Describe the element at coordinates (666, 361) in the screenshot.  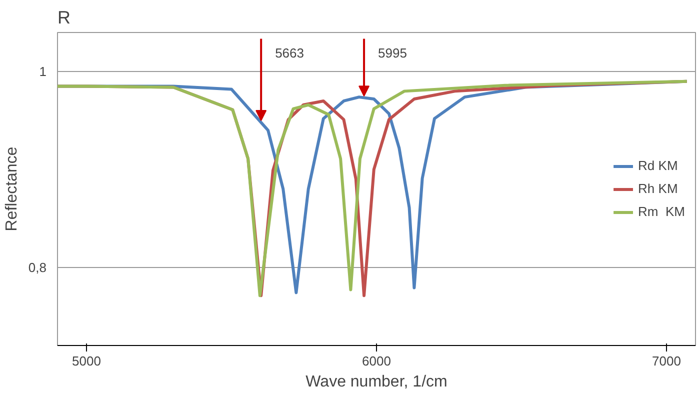
I see `x-tick-label: 7000` at that location.